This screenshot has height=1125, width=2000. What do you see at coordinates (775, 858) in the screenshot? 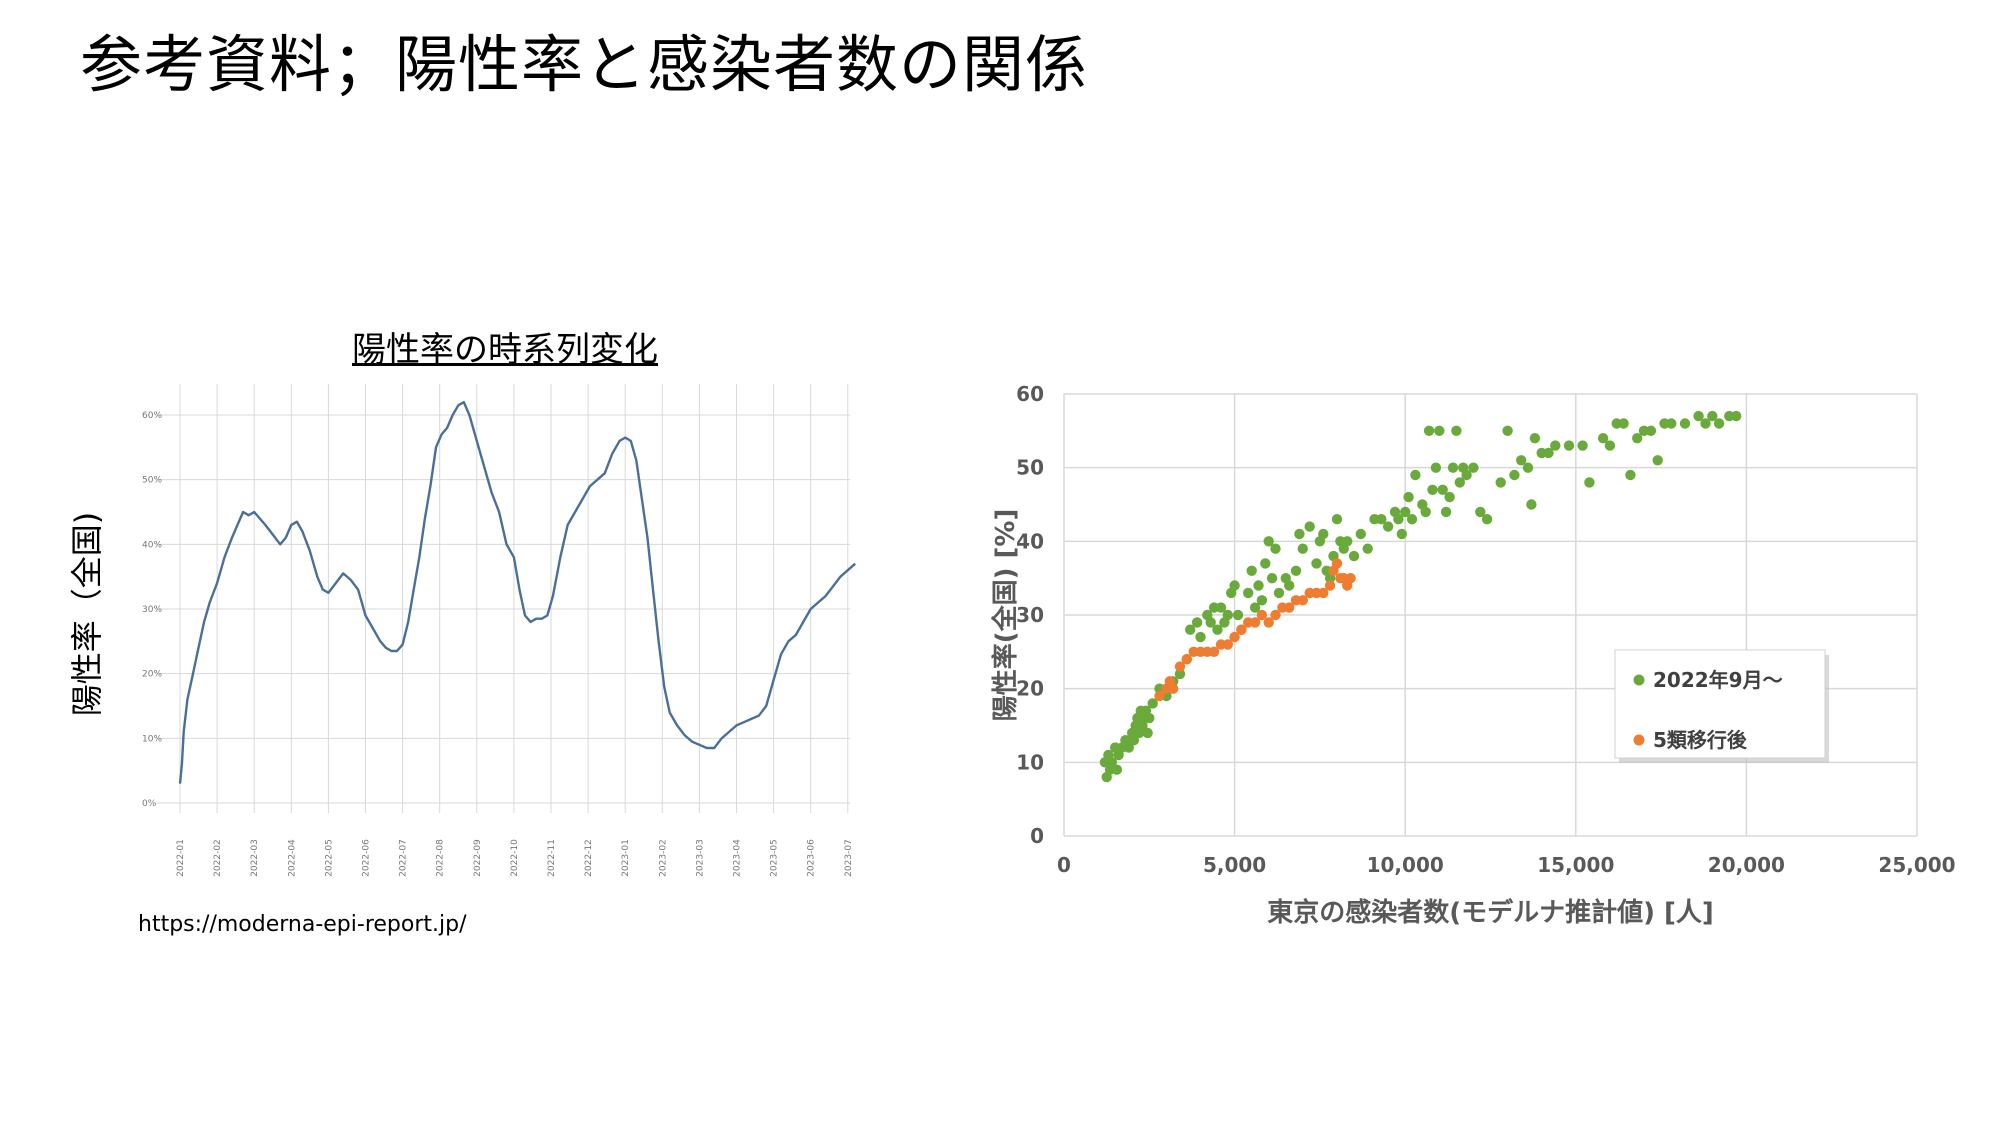
I see `chart1-x-tick-label: 2023-05` at bounding box center [775, 858].